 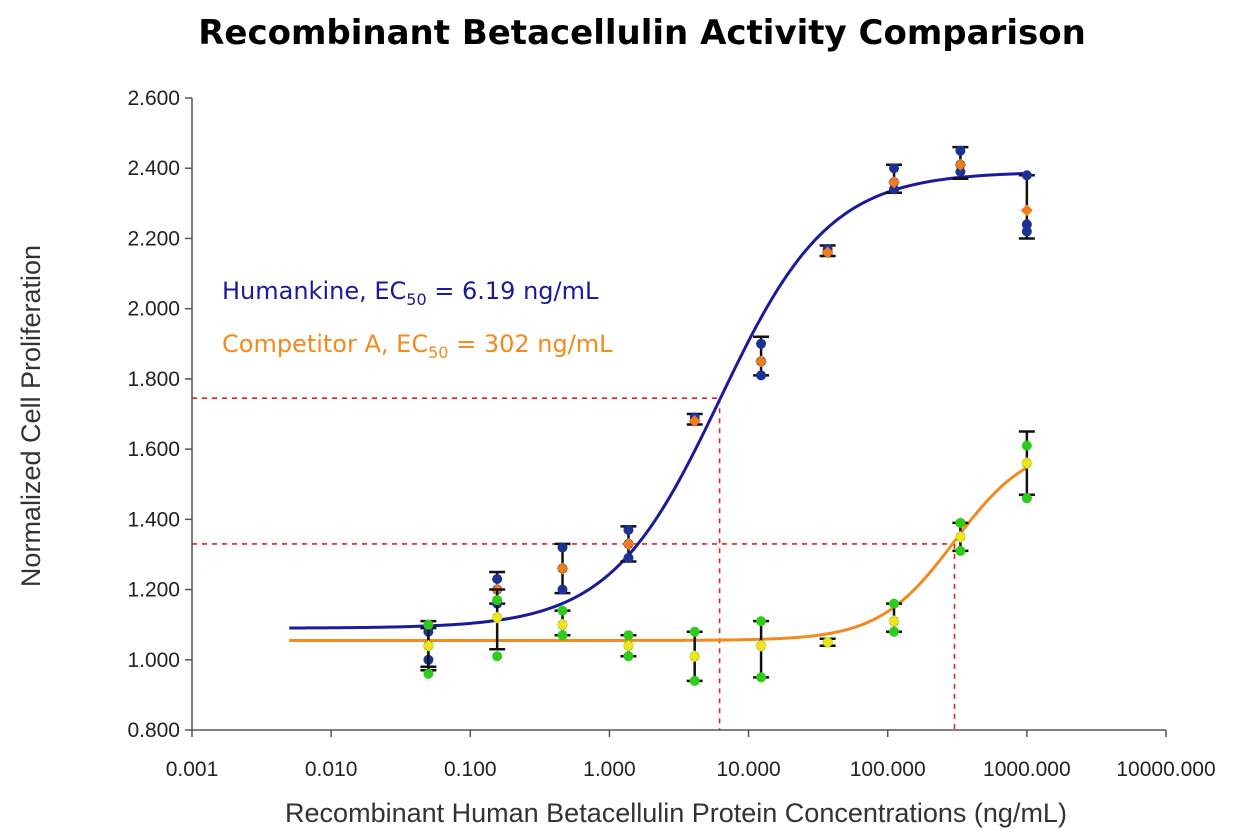 I want to click on y-tick-label: 1.600, so click(x=153, y=449).